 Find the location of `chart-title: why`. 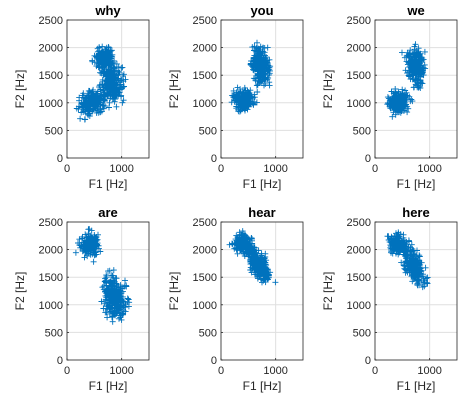

chart-title: why is located at coordinates (107, 10).